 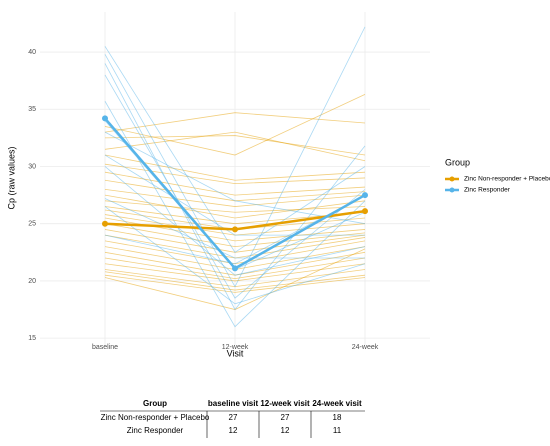 I want to click on legend-label: Zinc Non-responder + Placebo, so click(x=507, y=179).